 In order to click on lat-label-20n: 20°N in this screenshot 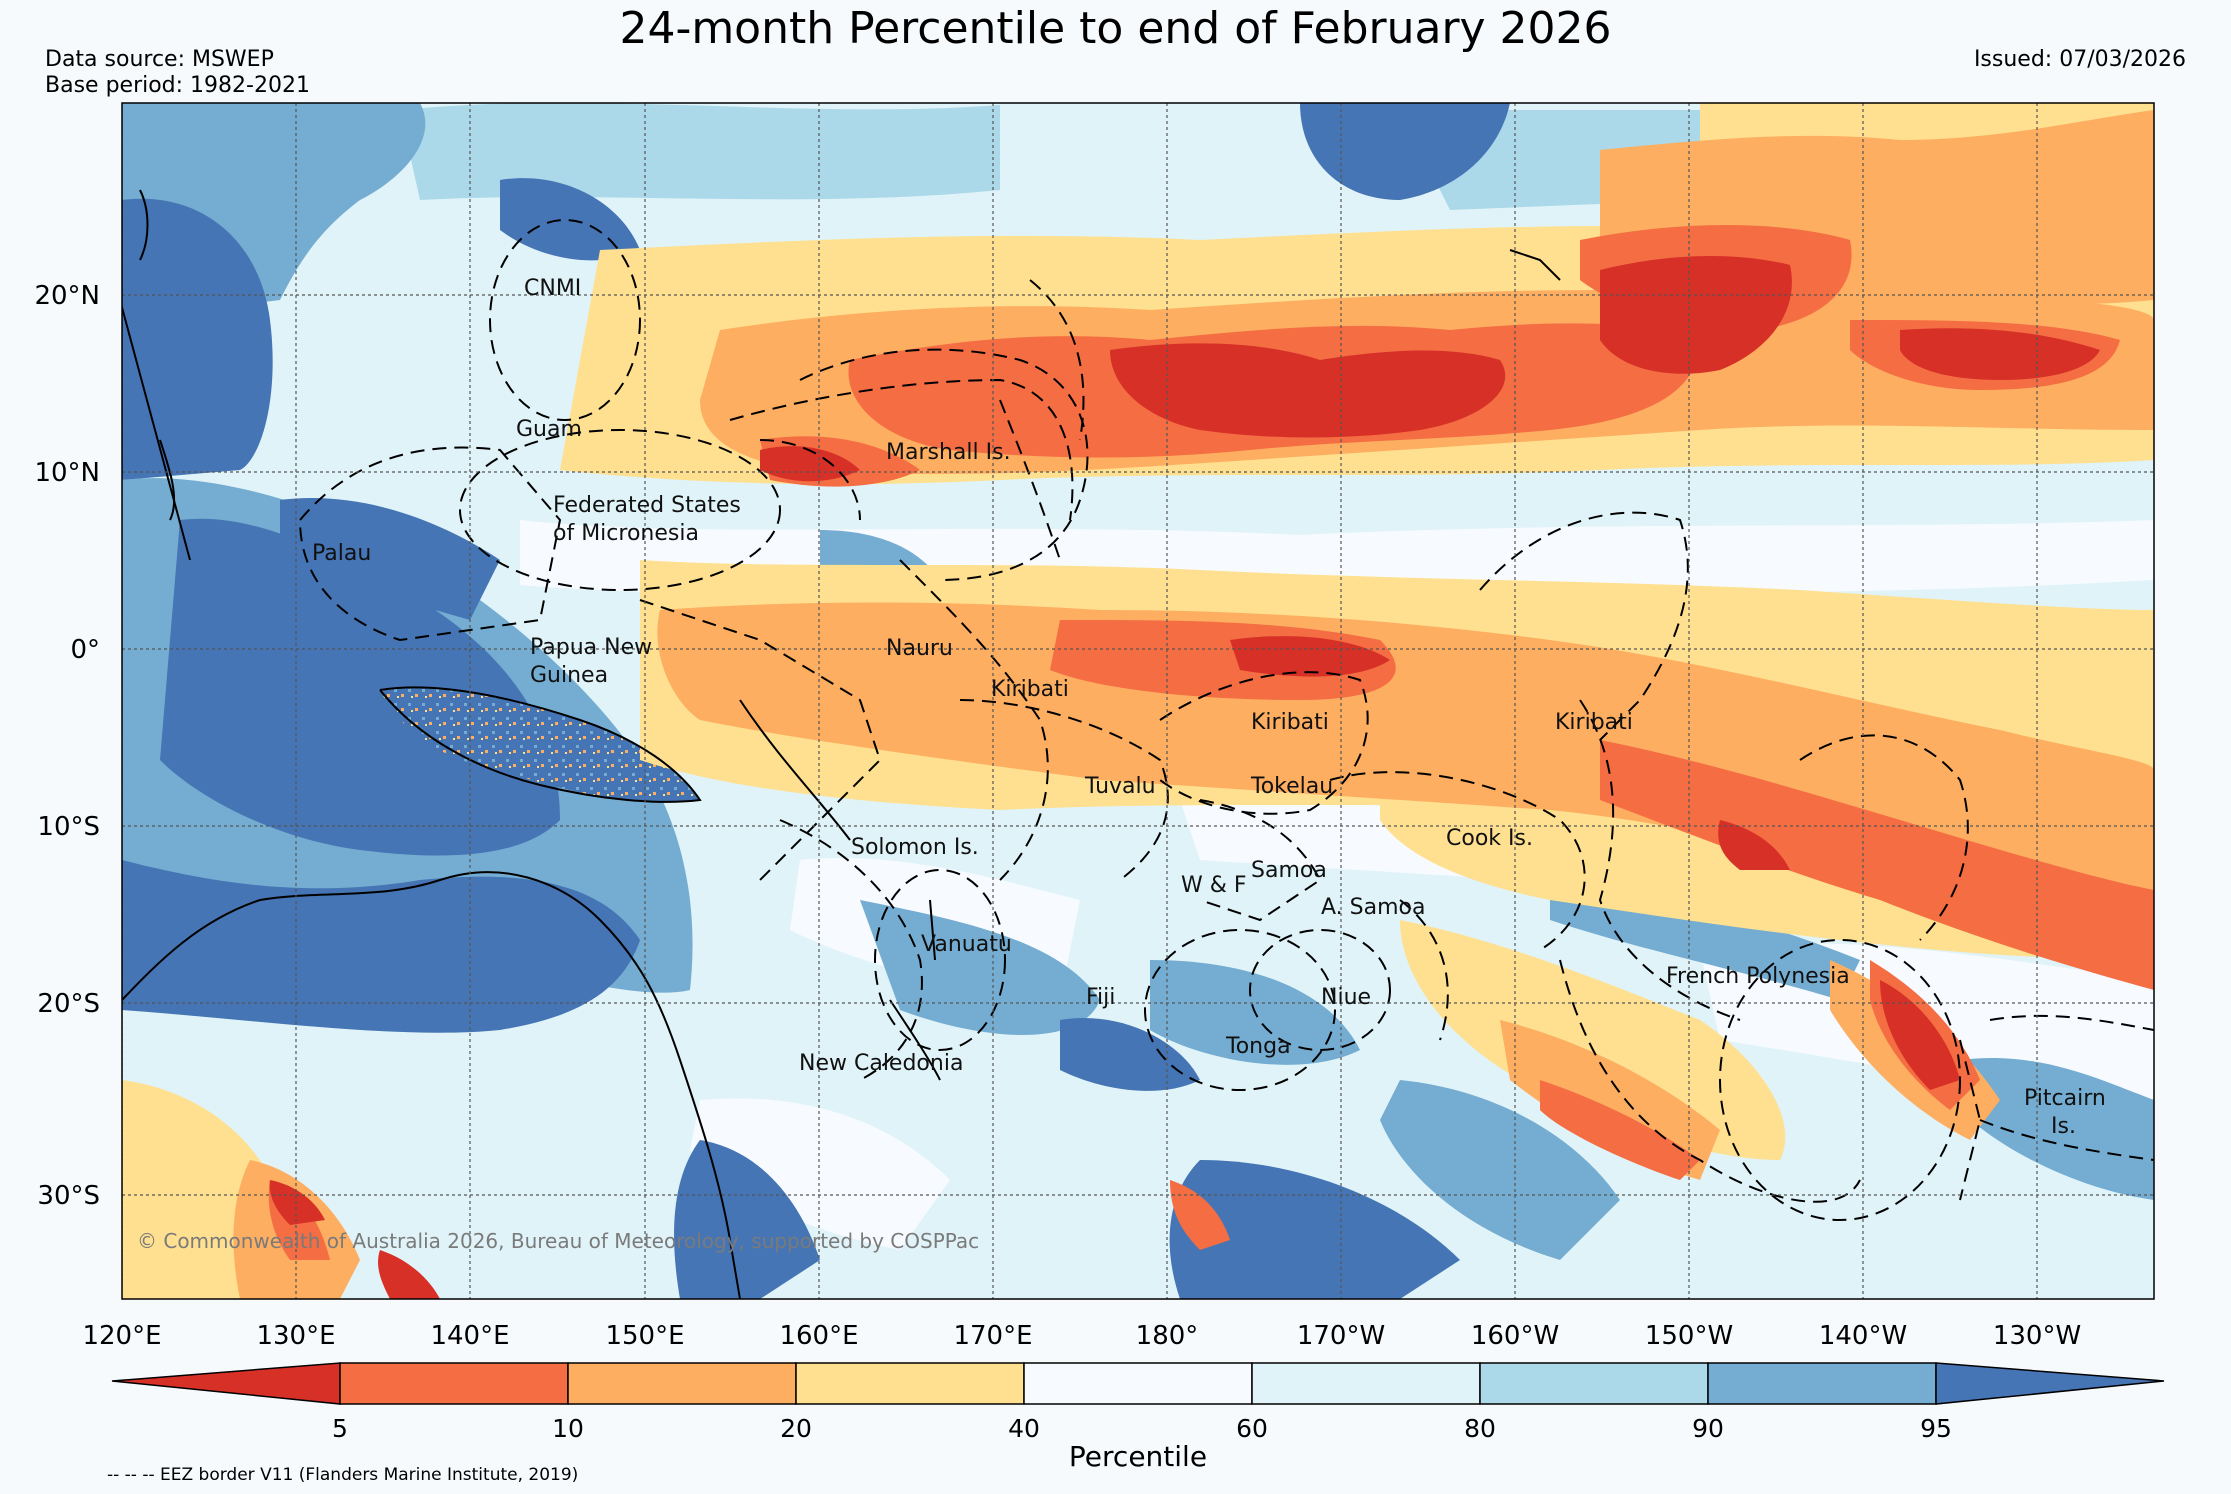, I will do `click(67, 296)`.